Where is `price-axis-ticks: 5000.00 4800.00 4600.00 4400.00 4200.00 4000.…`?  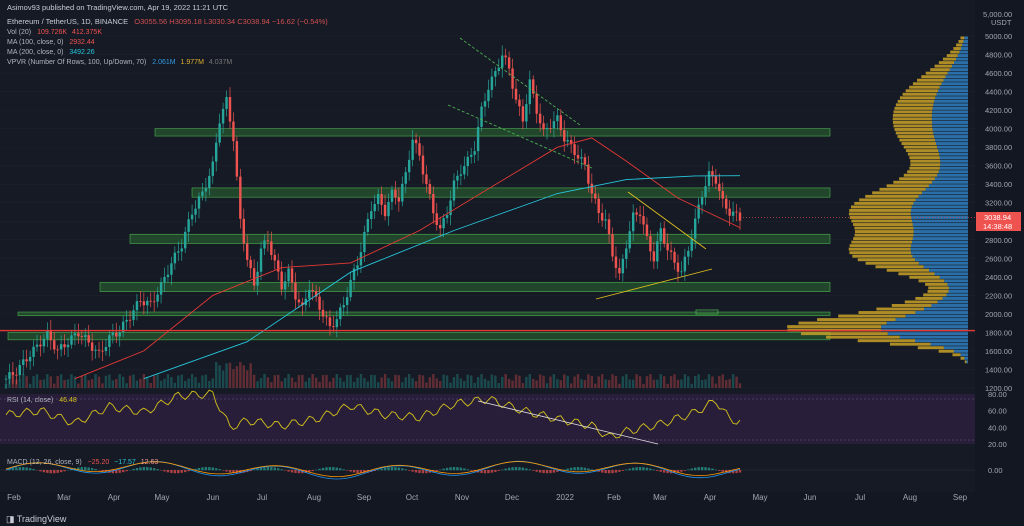 price-axis-ticks: 5000.00 4800.00 4600.00 4400.00 4200.00 4000.… is located at coordinates (998, 212).